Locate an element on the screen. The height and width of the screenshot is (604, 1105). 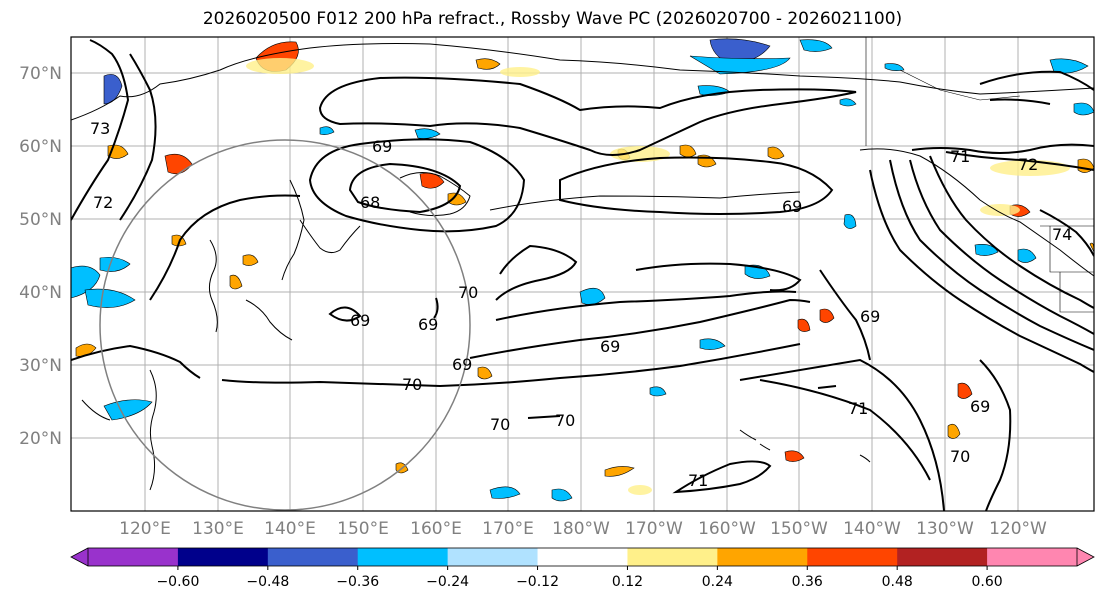
colorbar-tick-label: −0.36 is located at coordinates (357, 582).